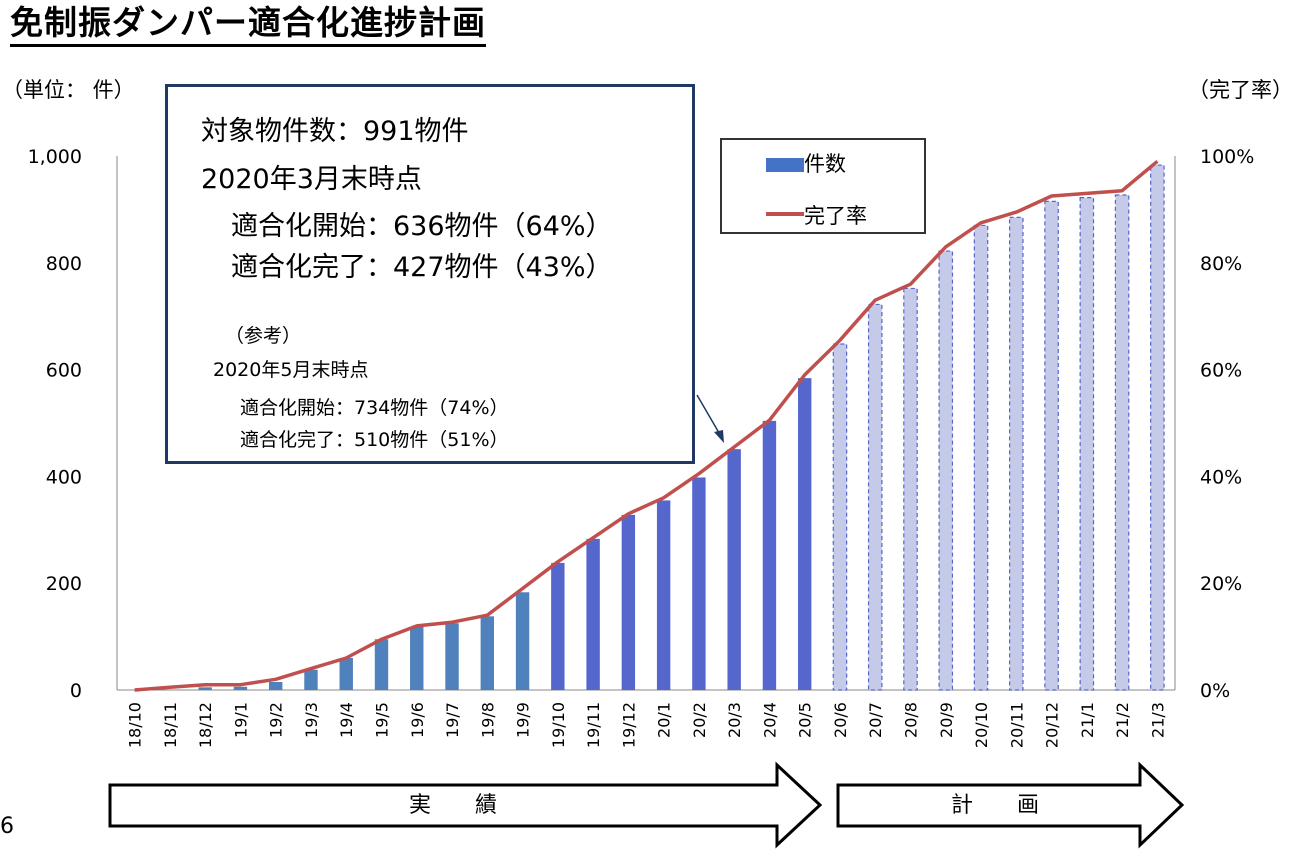 Image resolution: width=1306 pixels, height=860 pixels. Describe the element at coordinates (276, 720) in the screenshot. I see `x-tick-label: 19/2` at that location.